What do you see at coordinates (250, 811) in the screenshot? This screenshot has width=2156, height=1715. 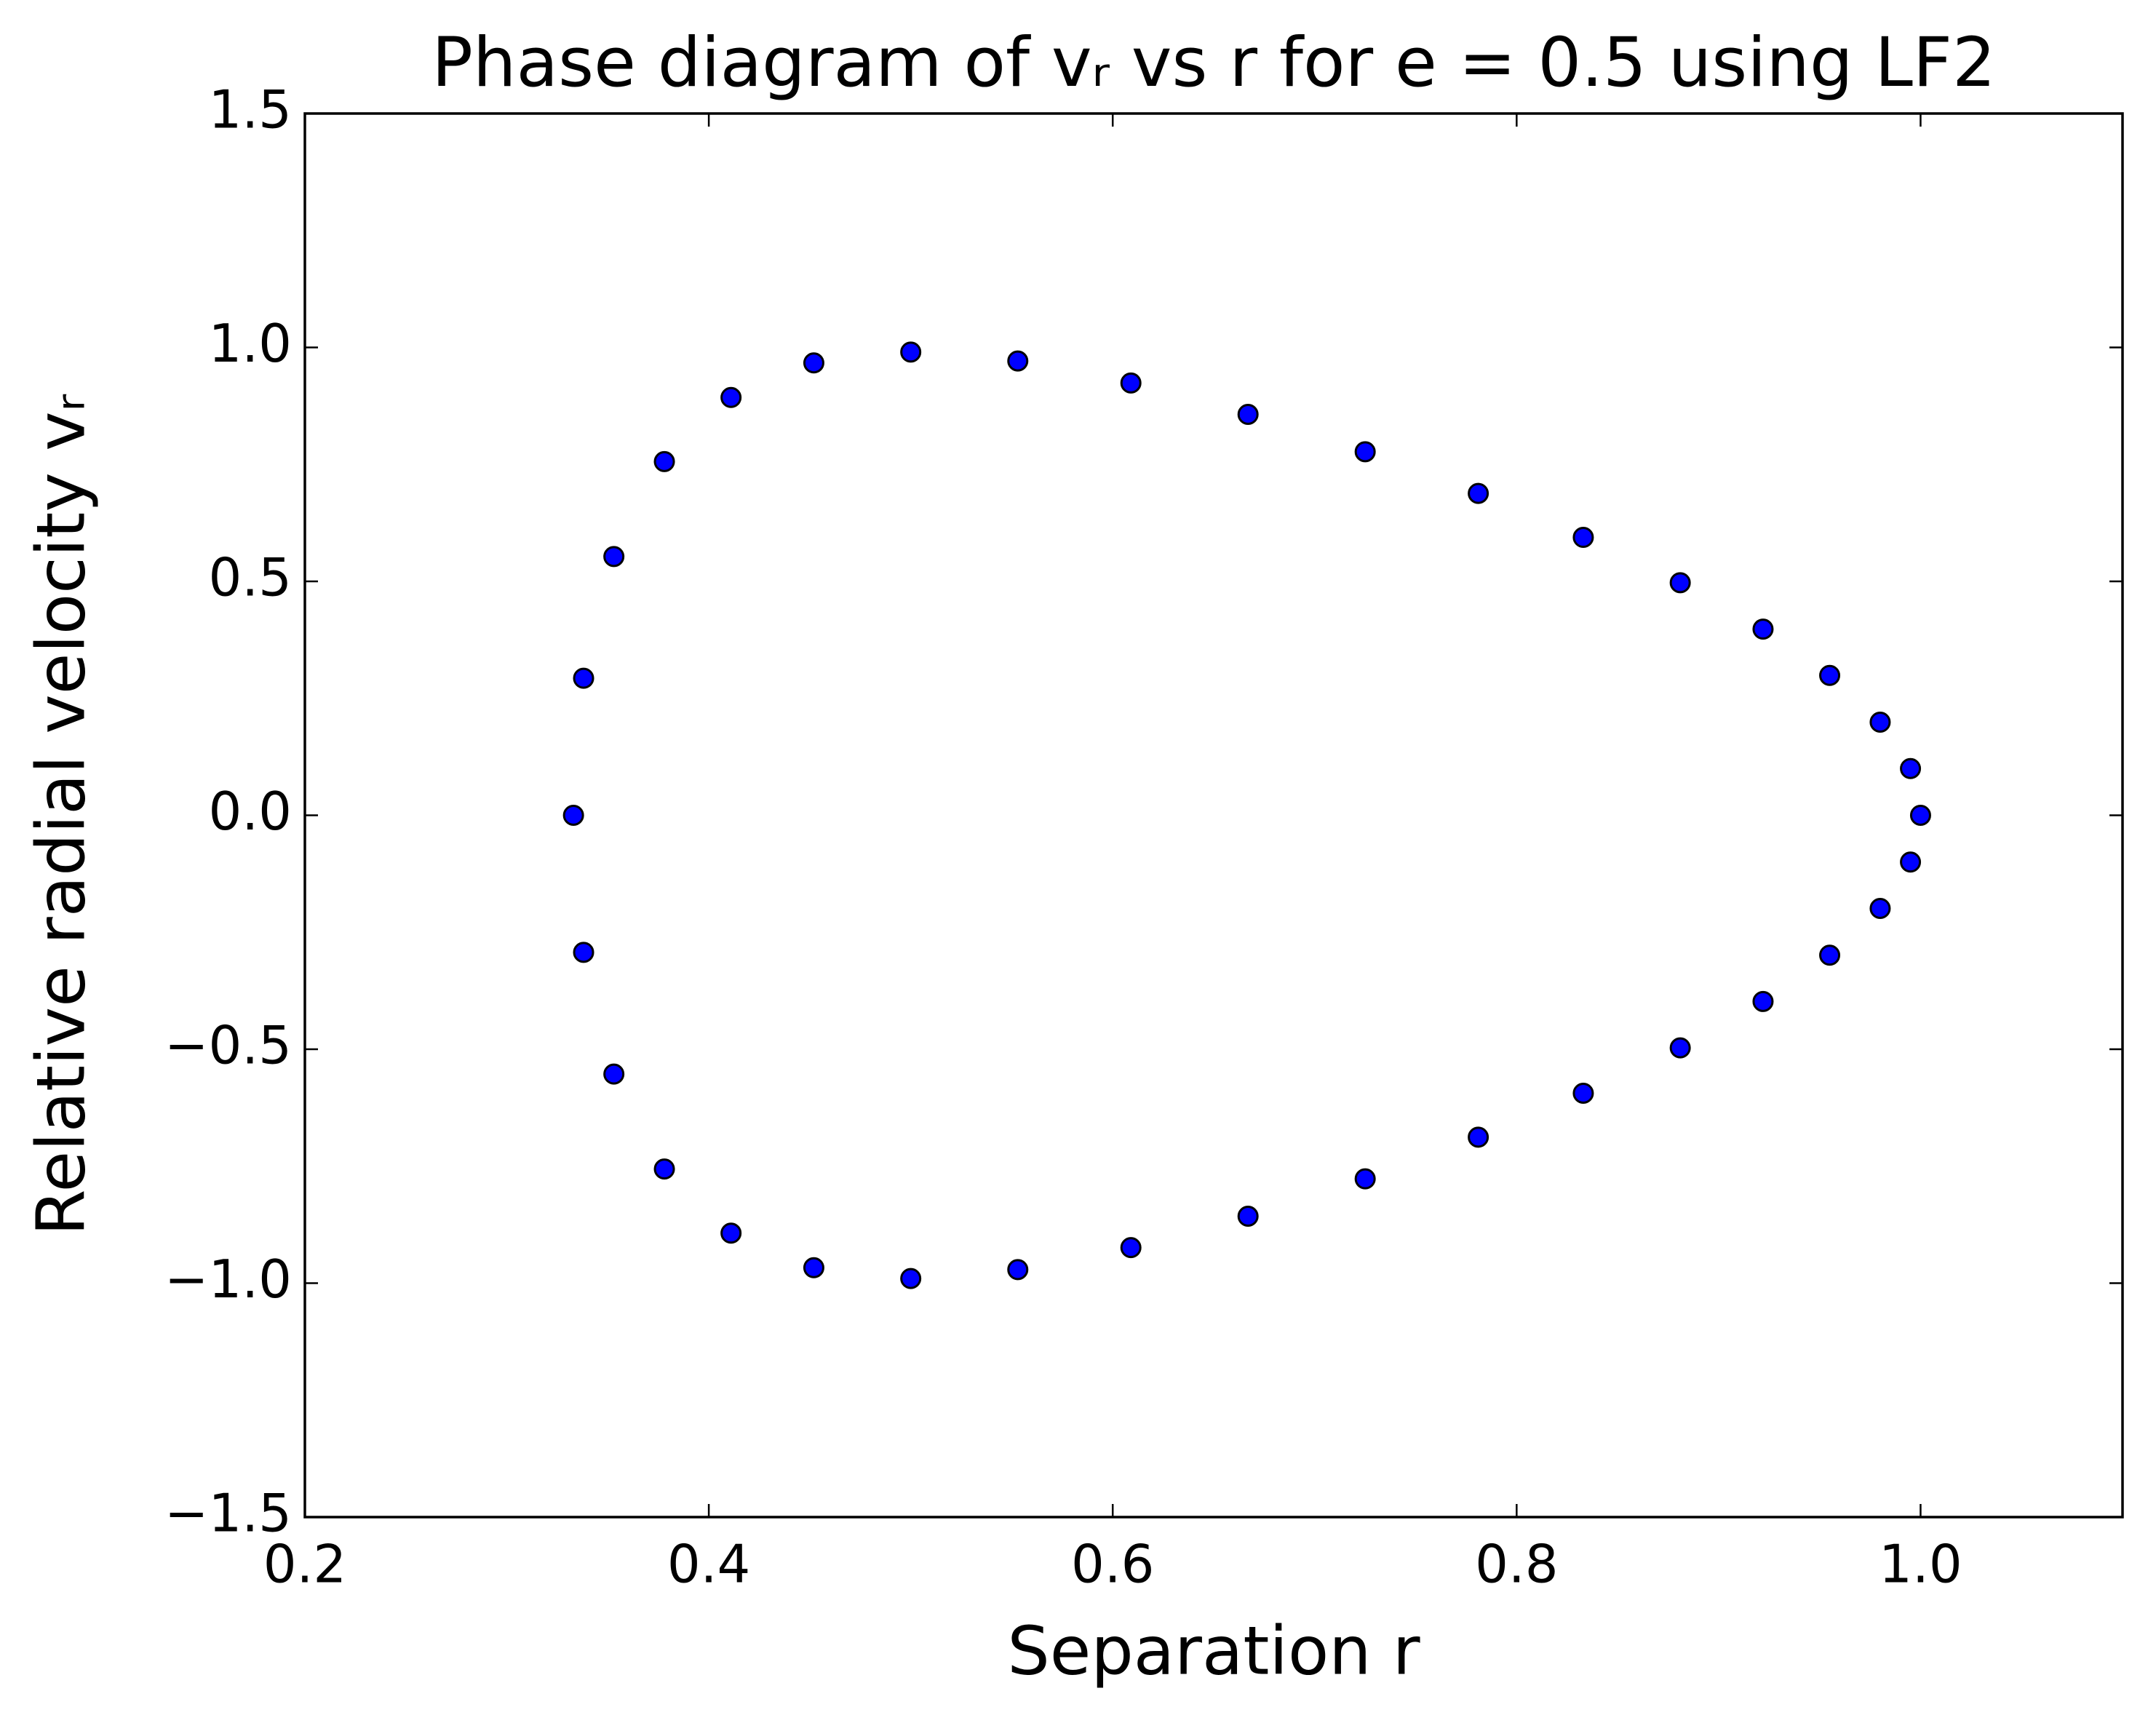 I see `y-tick-label: 0.0` at bounding box center [250, 811].